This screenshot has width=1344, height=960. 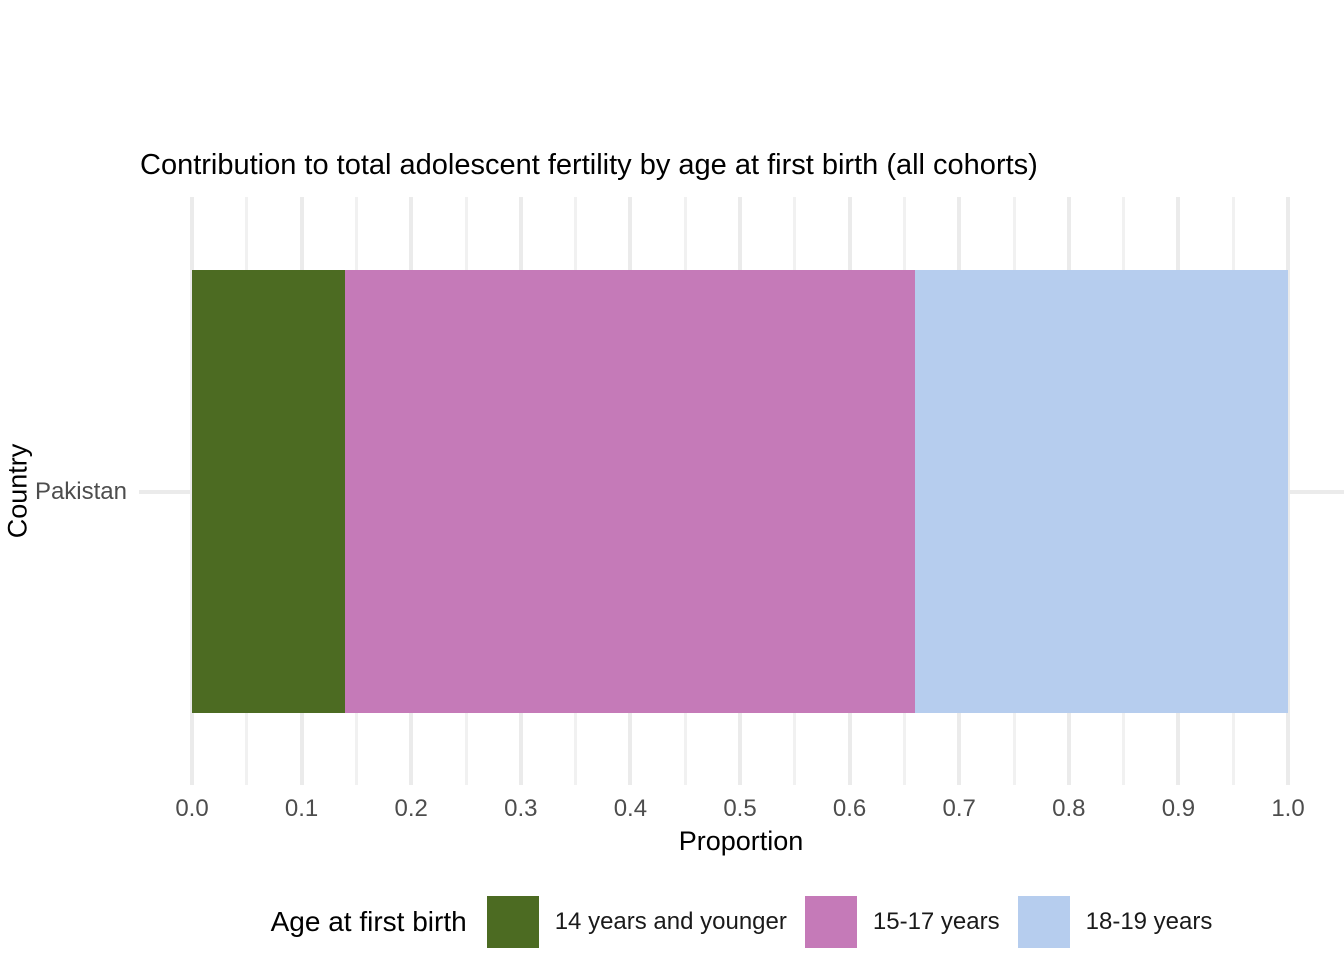 I want to click on y-tick-label-pakistan: Pakistan, so click(x=80, y=491).